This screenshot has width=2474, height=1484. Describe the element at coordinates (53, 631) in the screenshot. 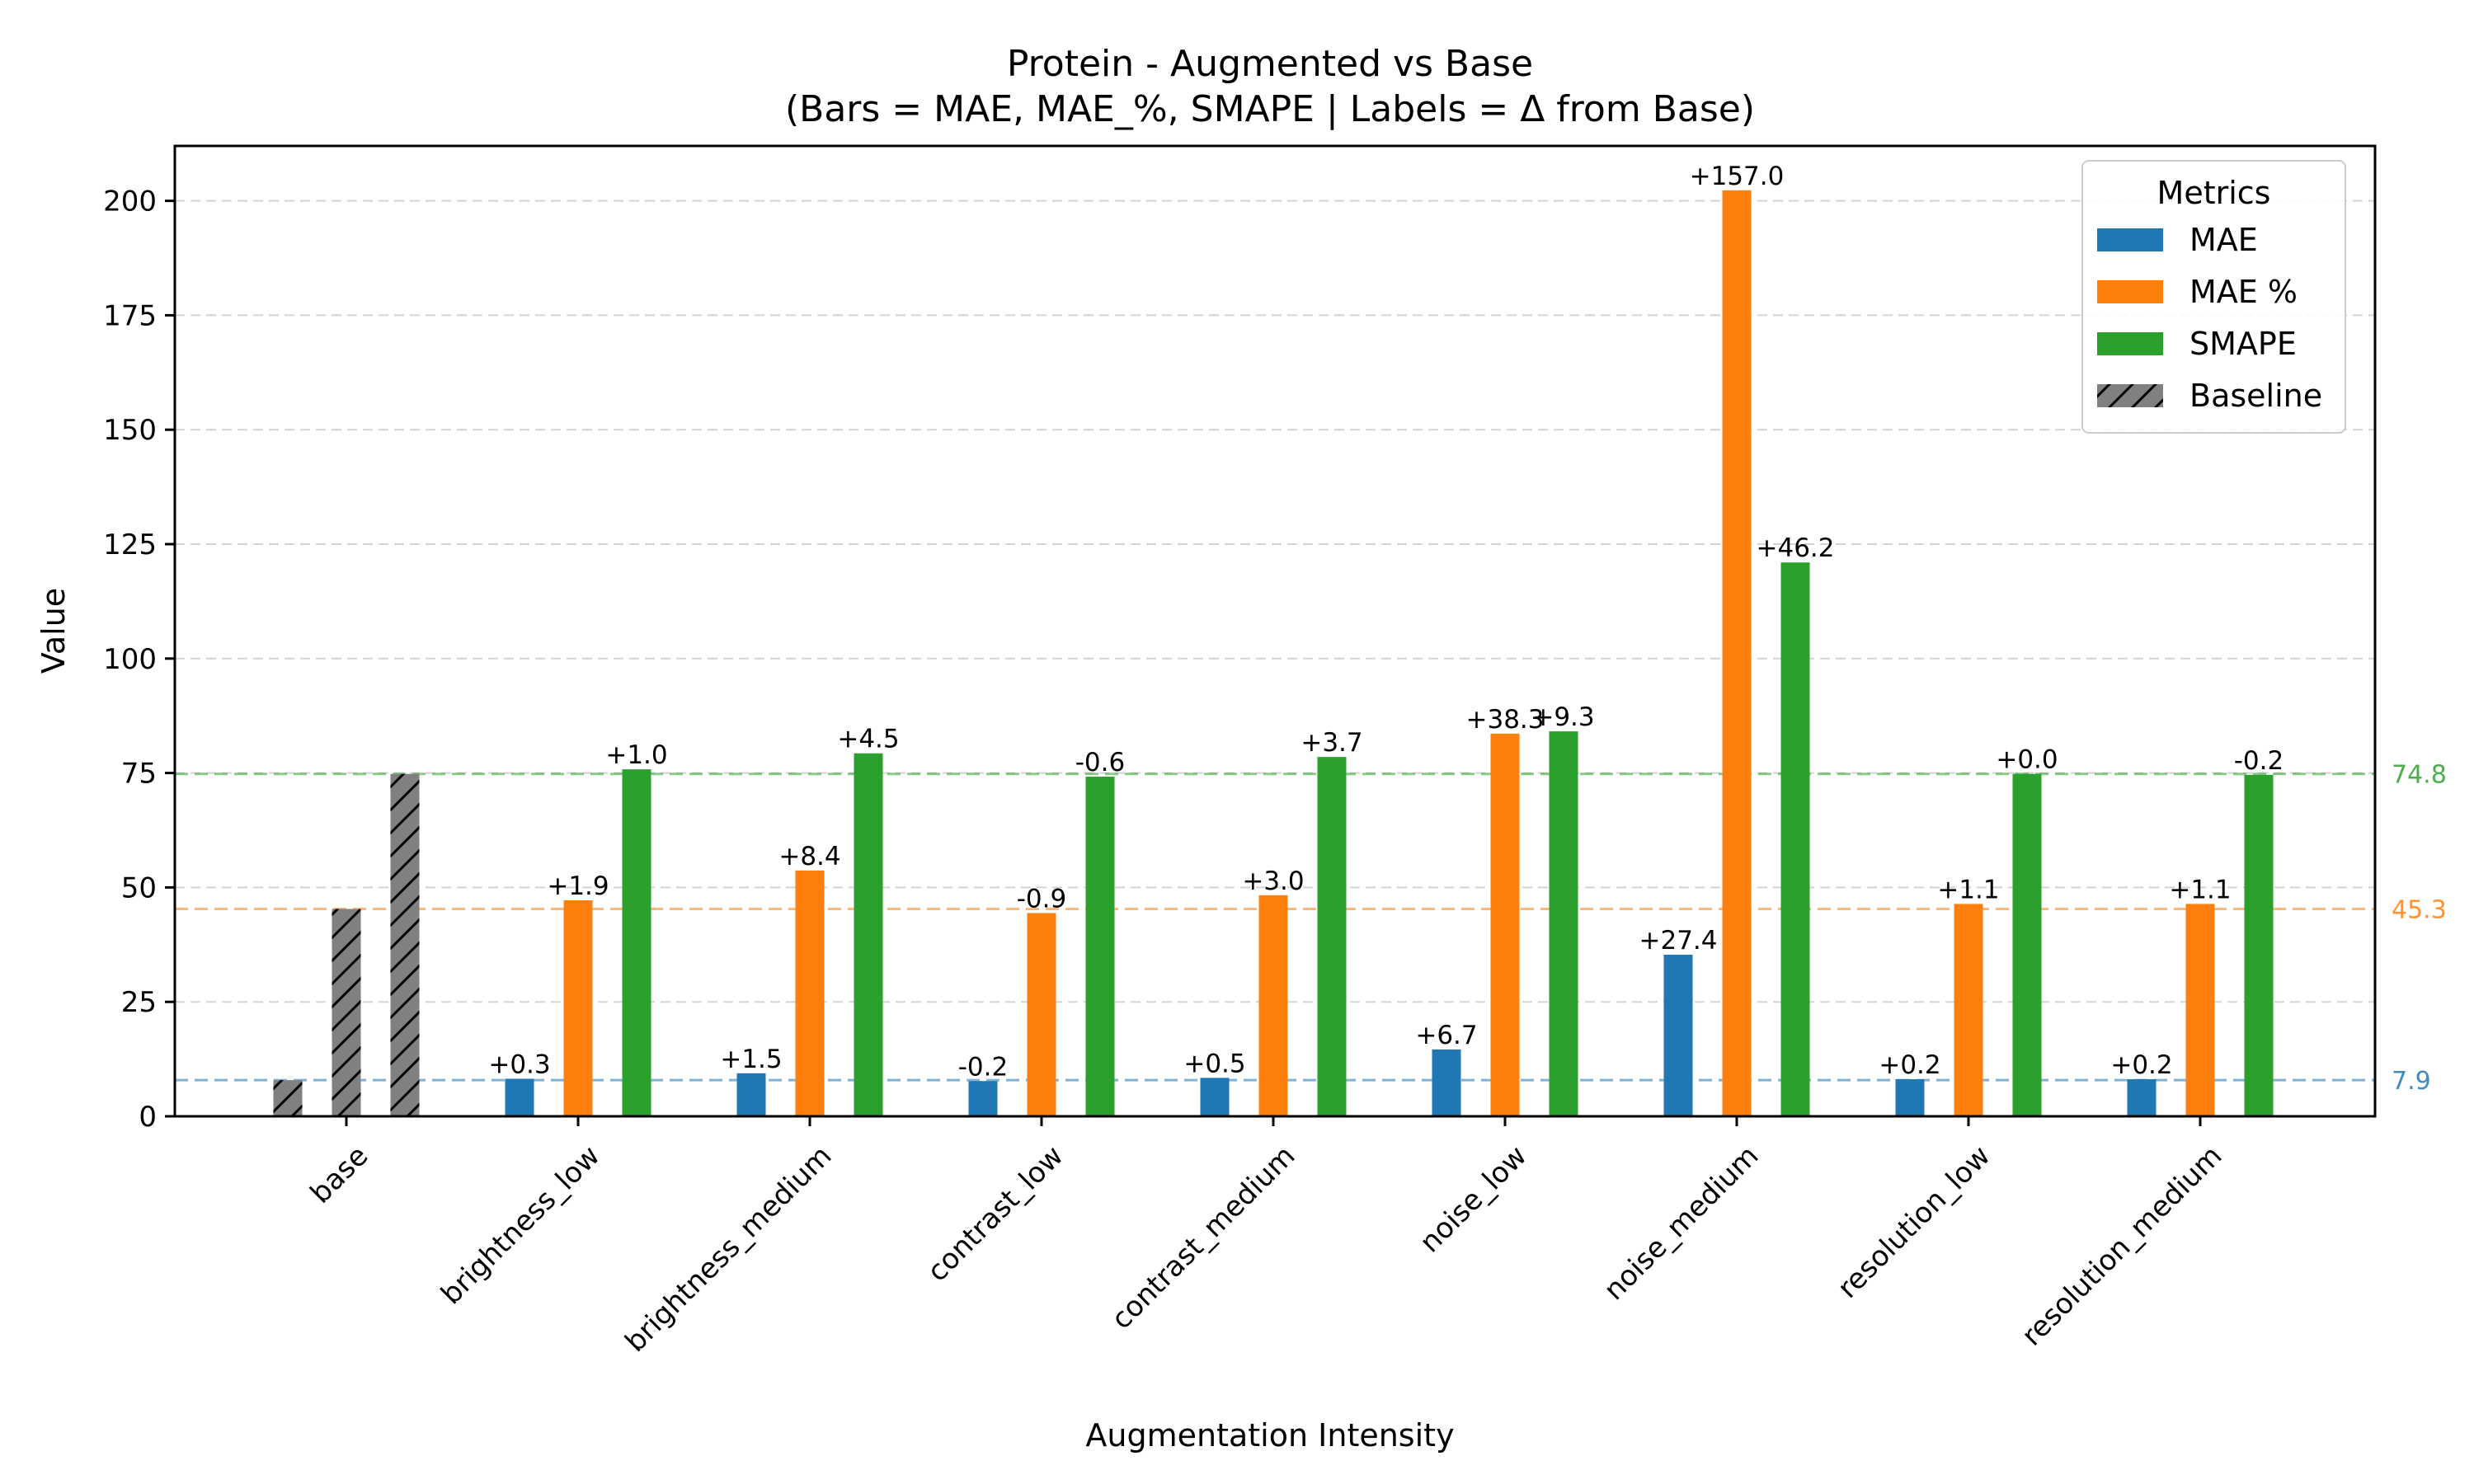

I see `y-axis-label: Value` at that location.